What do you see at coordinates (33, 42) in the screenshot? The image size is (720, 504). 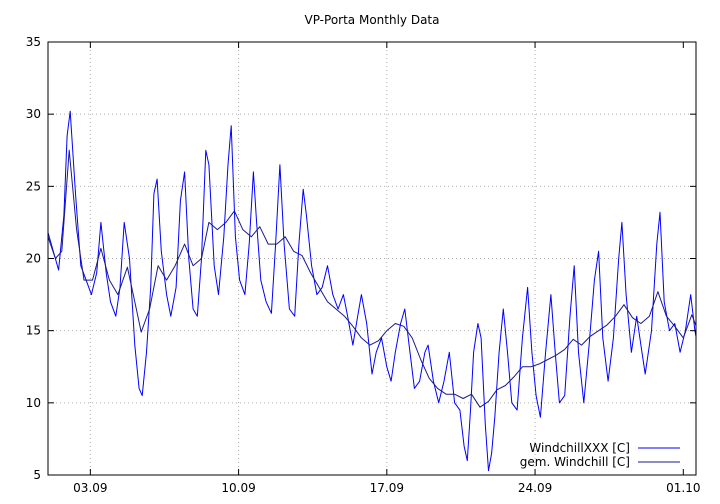 I see `y-tick-label: 35` at bounding box center [33, 42].